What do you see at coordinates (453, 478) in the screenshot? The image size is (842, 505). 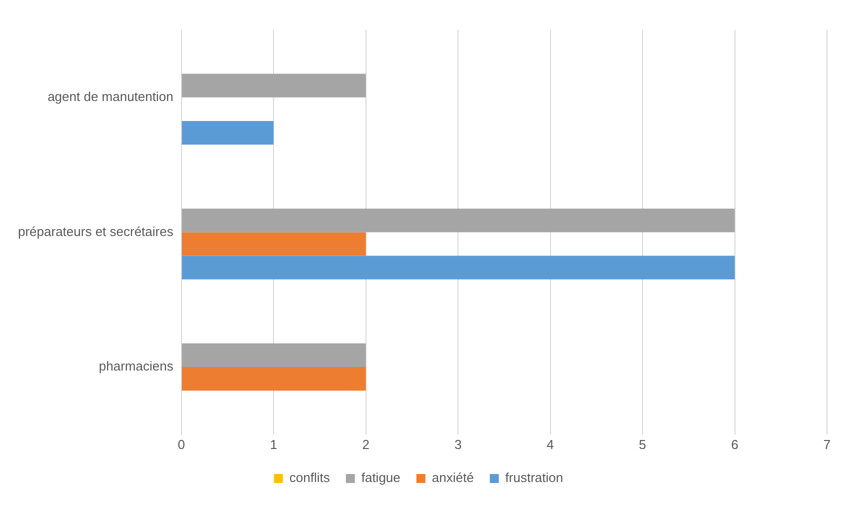 I see `legend-label: anxiété` at bounding box center [453, 478].